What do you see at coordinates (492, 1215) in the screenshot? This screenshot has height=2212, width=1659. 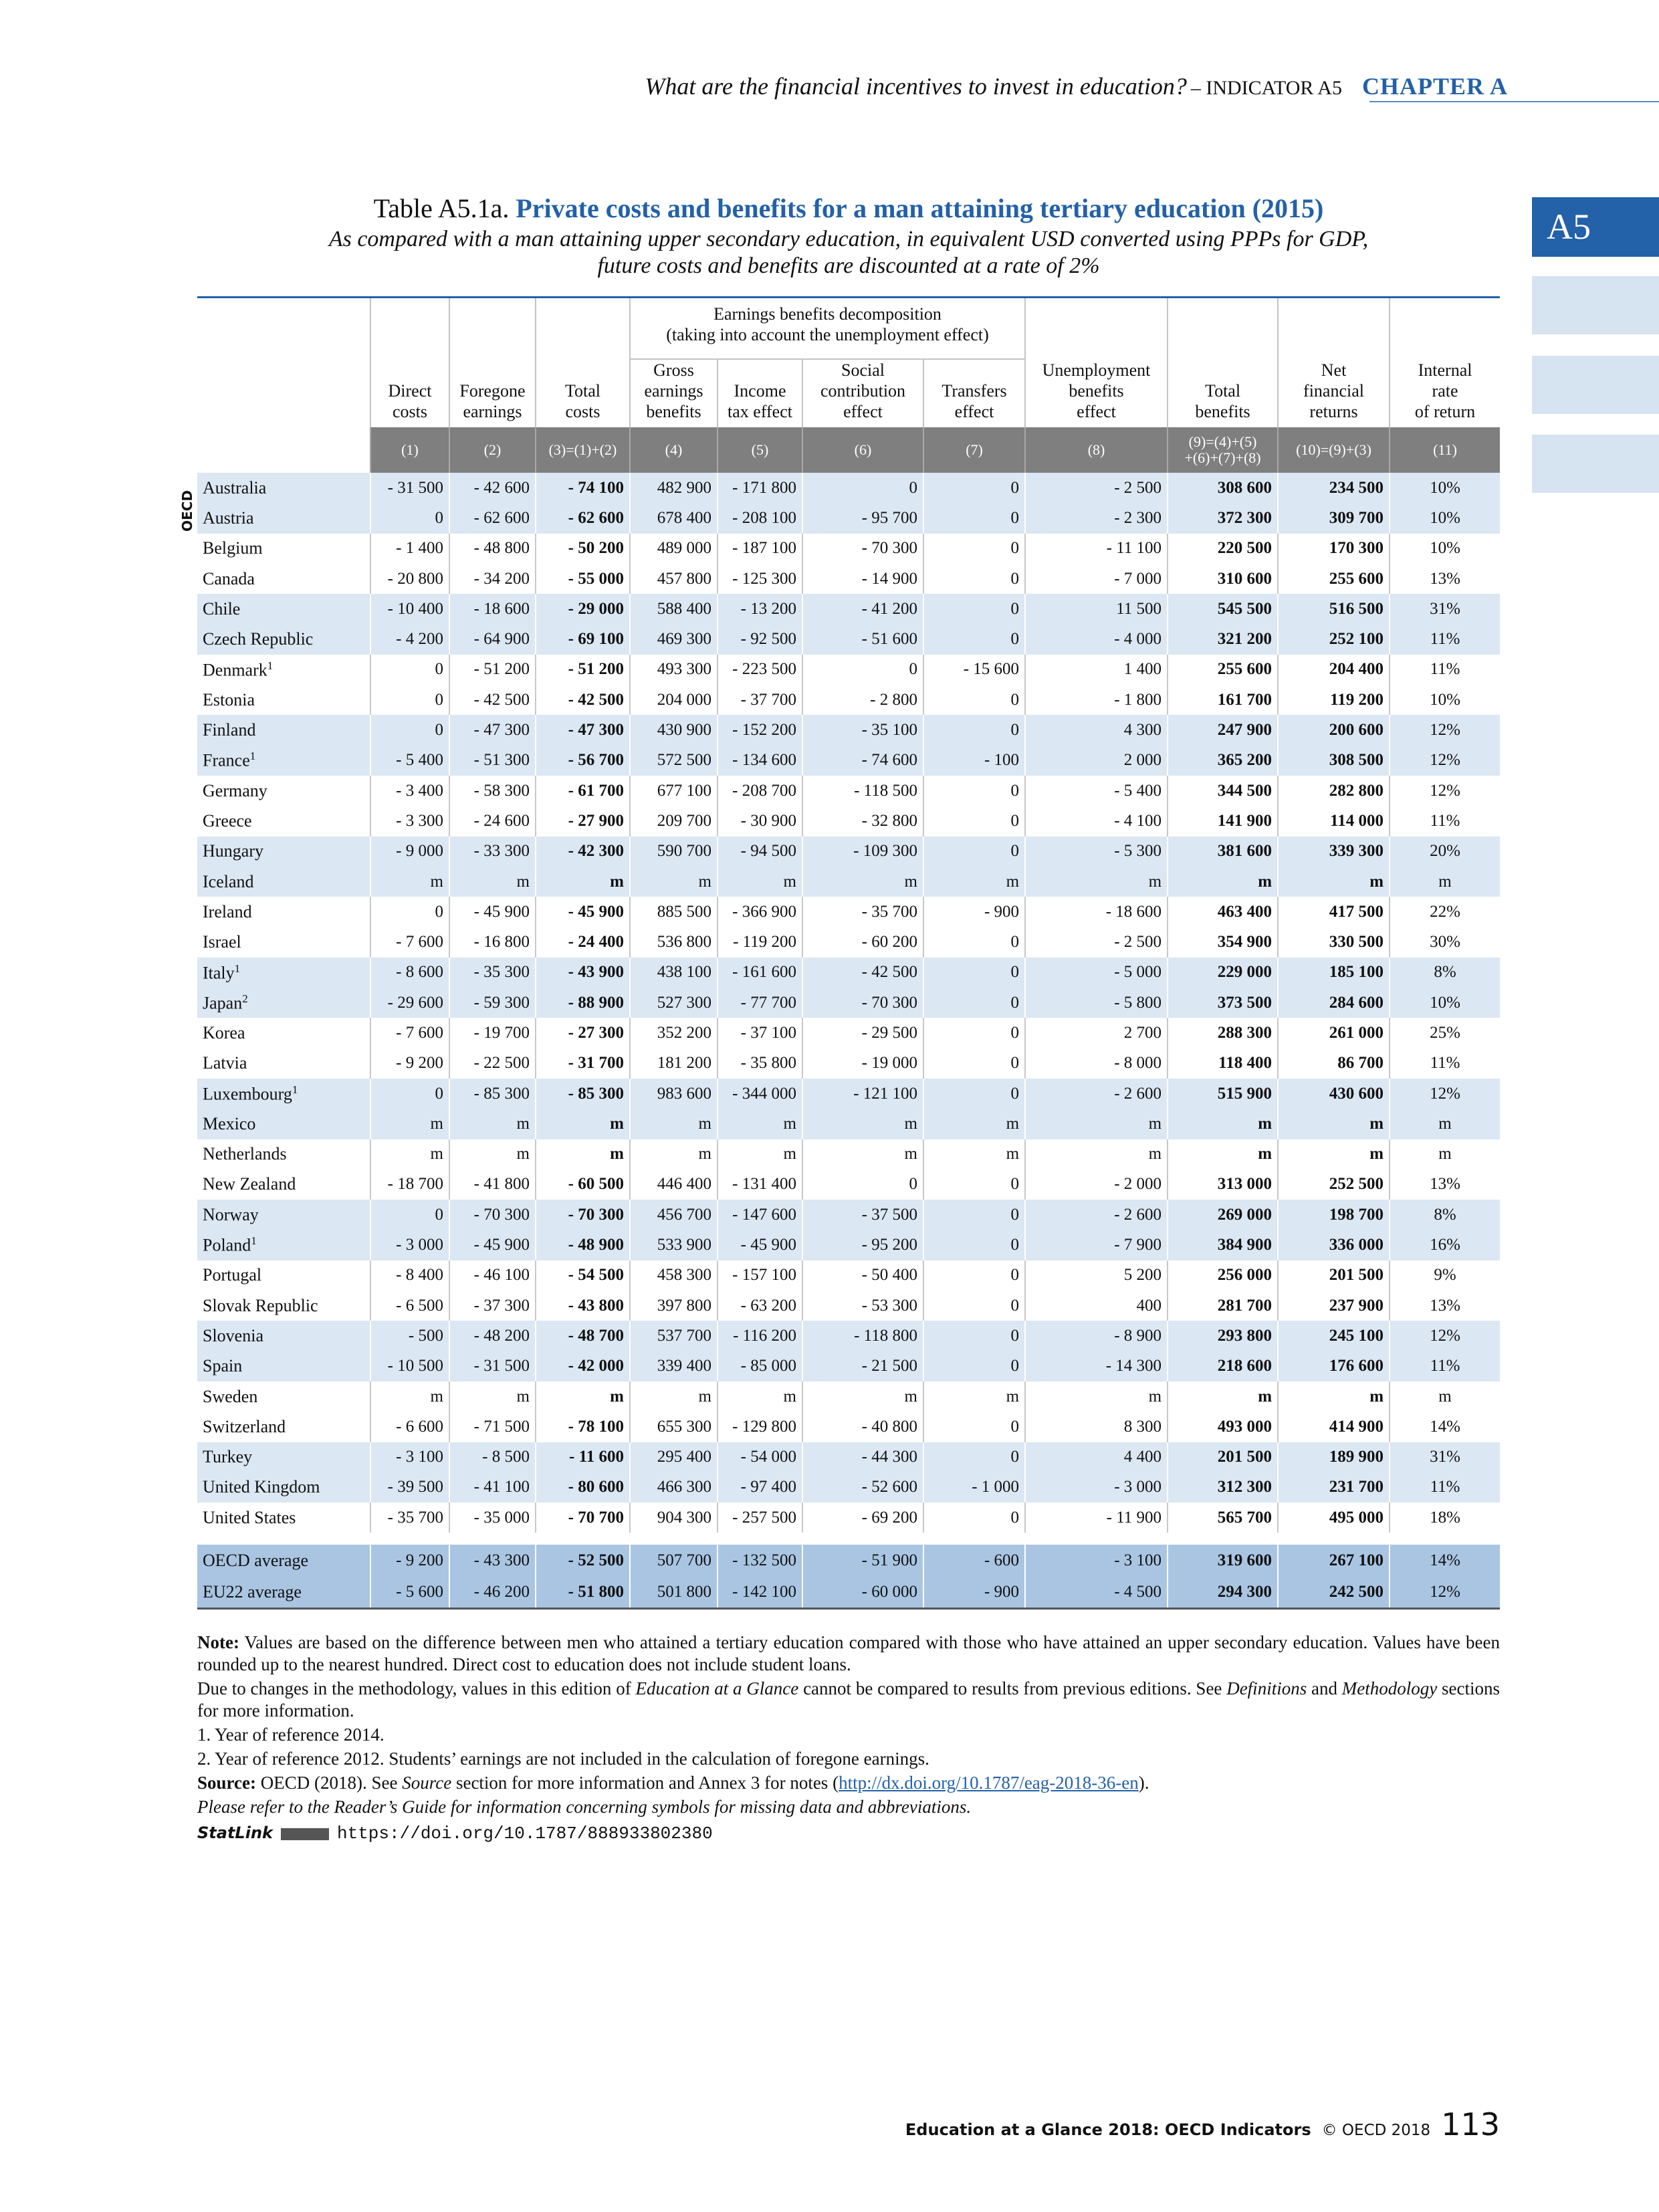 I see `value-cell: - 70 300` at bounding box center [492, 1215].